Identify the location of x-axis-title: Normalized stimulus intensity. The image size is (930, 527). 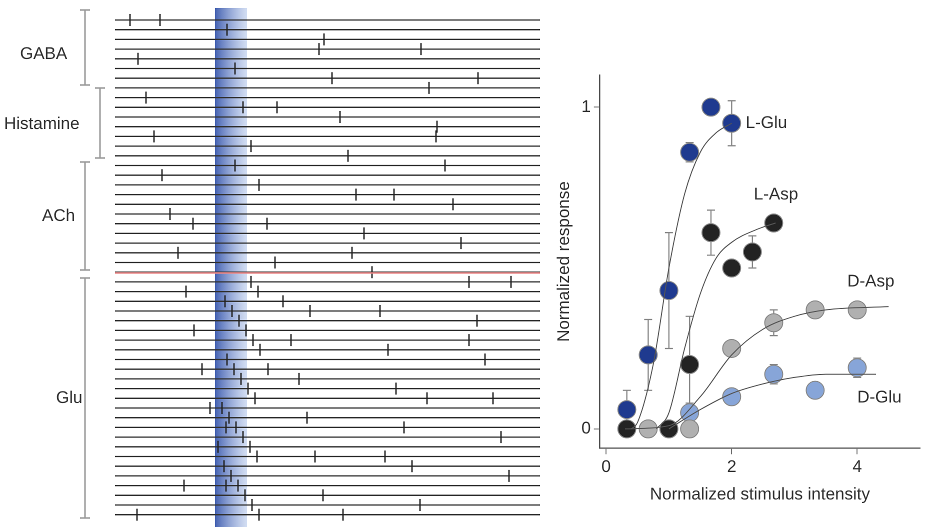
(760, 494).